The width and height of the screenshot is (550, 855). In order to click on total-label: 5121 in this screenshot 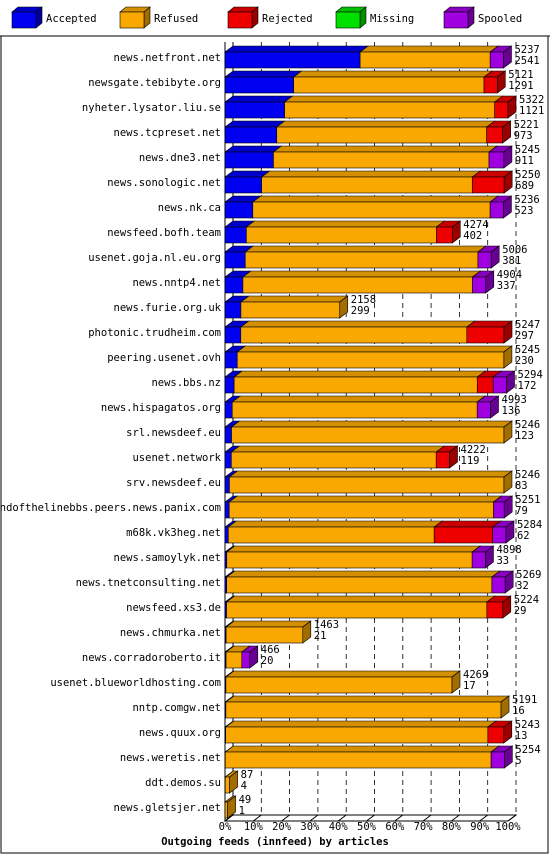, I will do `click(520, 75)`.